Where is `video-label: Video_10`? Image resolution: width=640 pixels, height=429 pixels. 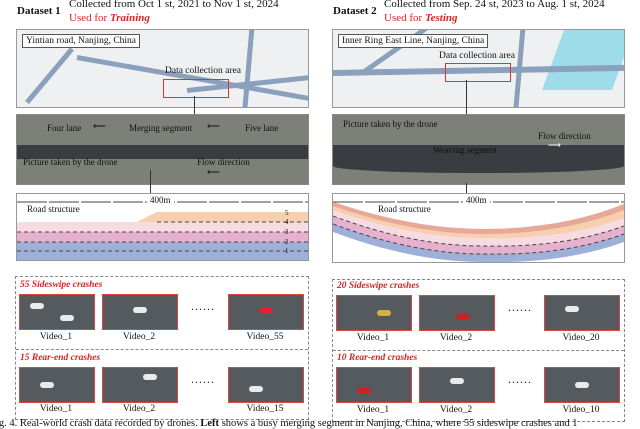 video-label: Video_10 is located at coordinates (581, 410).